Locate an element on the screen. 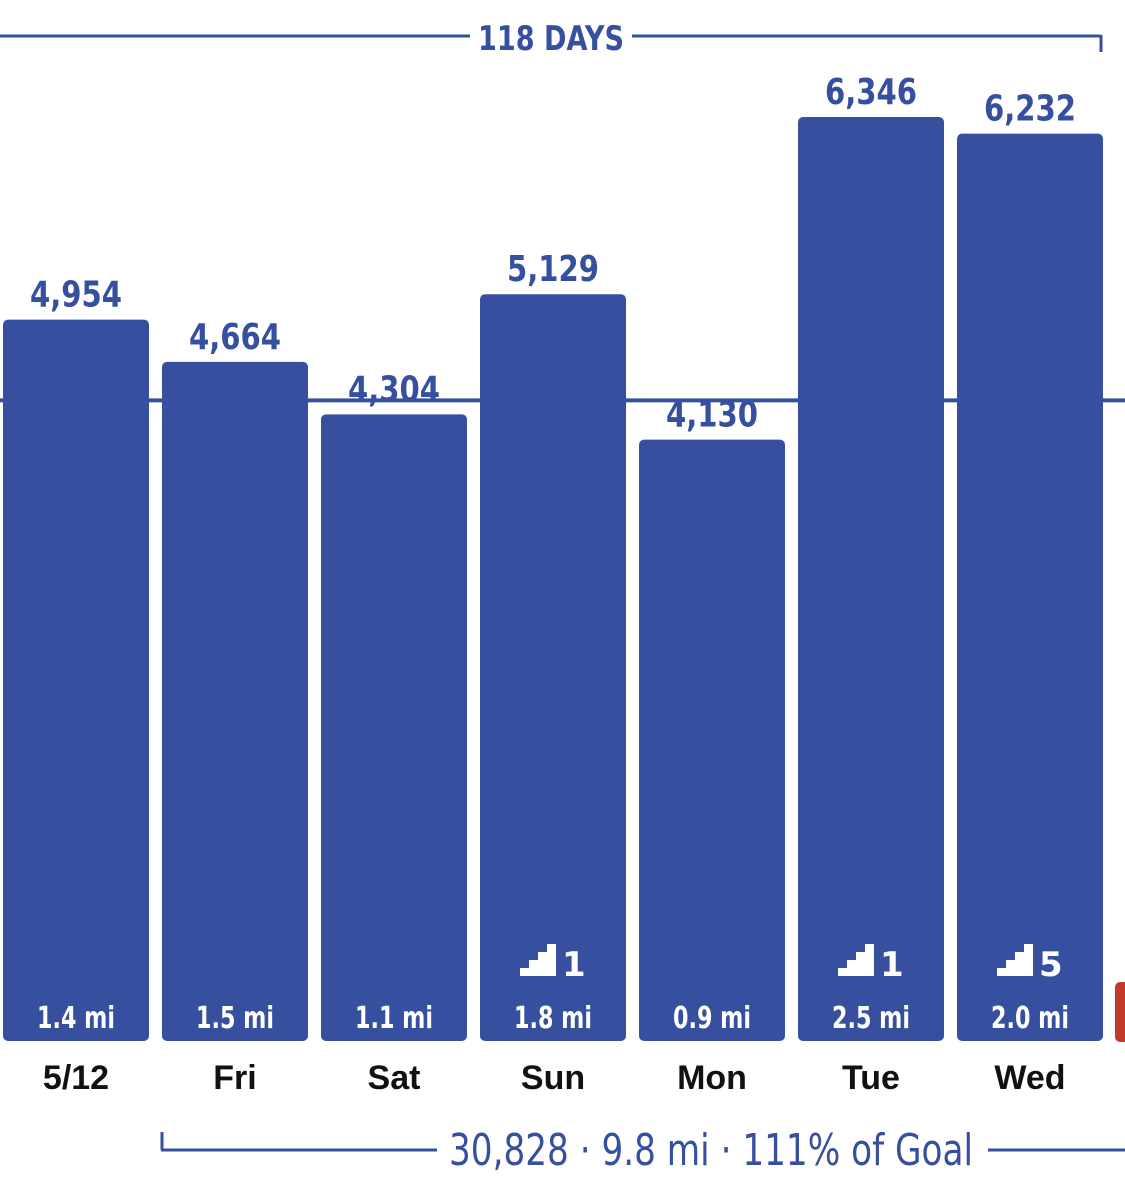 The width and height of the screenshot is (1125, 1194). summary-bracket: 30,828 · 9.8 mi · 111% of Goal is located at coordinates (642, 1150).